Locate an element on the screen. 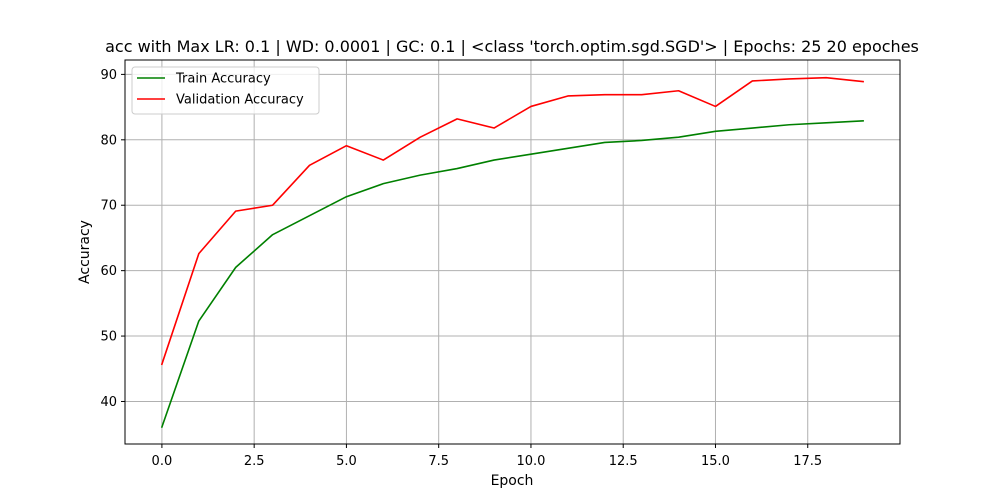 This screenshot has height=500, width=1000. legend-label: Train Accuracy is located at coordinates (223, 79).